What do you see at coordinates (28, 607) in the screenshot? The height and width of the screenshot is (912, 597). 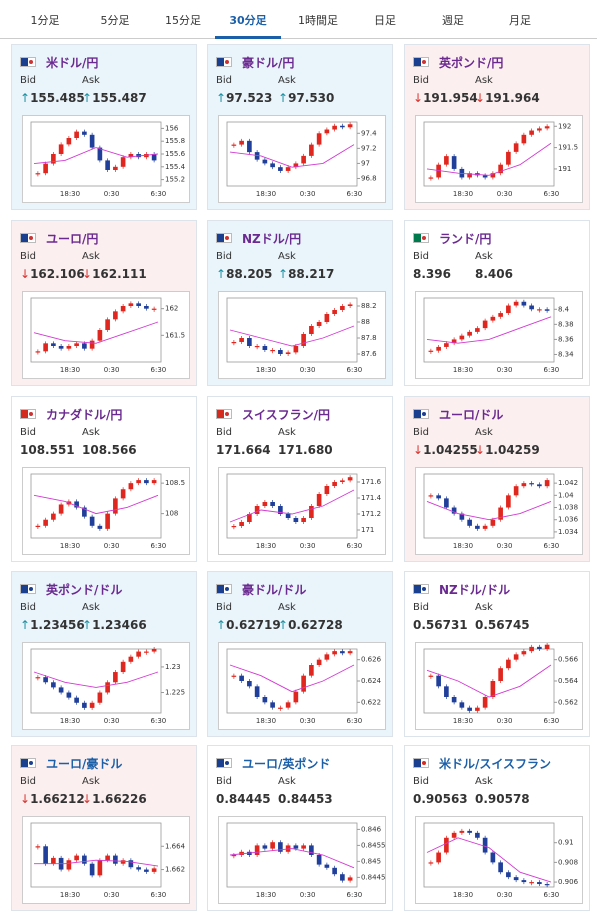 I see `bid-label: Bid` at bounding box center [28, 607].